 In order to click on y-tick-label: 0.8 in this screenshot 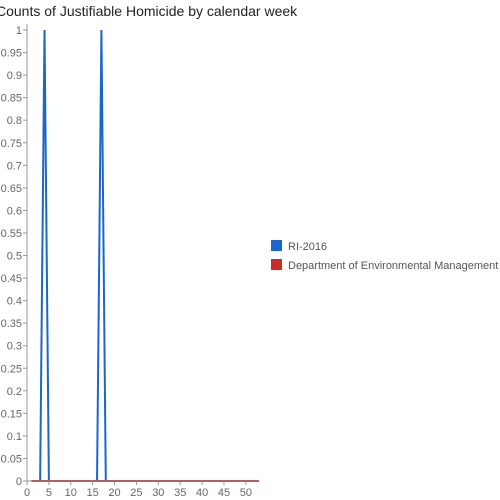, I will do `click(14, 121)`.